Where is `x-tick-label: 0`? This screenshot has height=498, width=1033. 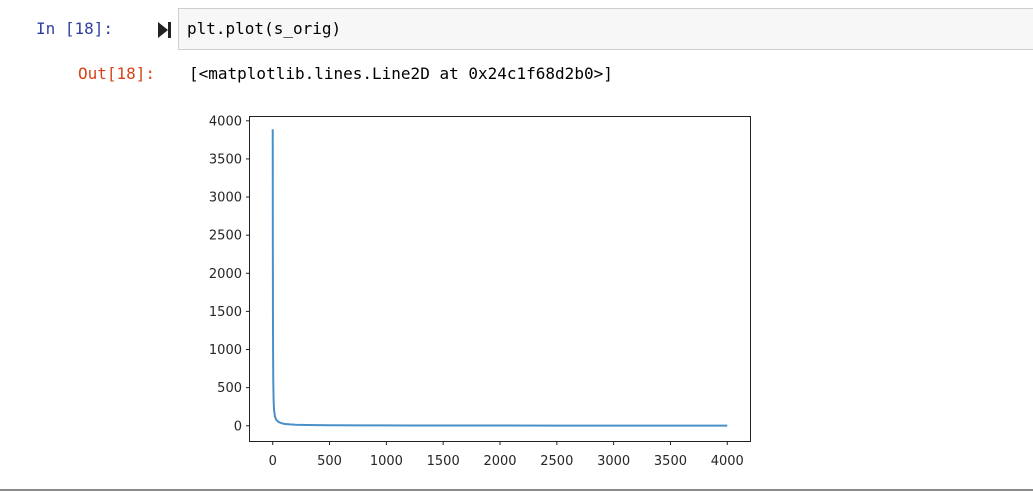
x-tick-label: 0 is located at coordinates (273, 461).